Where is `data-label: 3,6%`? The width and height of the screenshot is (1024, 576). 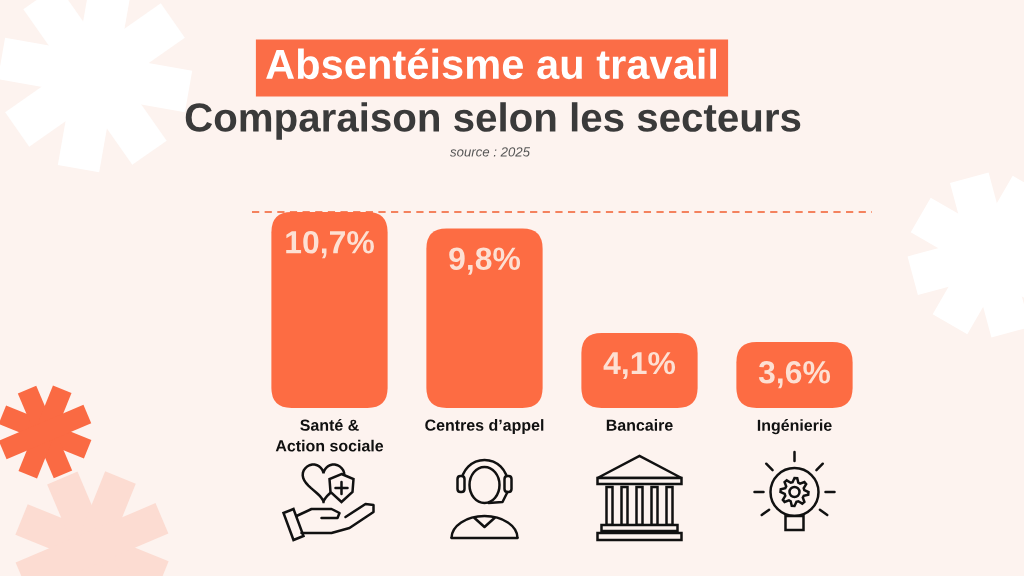
data-label: 3,6% is located at coordinates (794, 374).